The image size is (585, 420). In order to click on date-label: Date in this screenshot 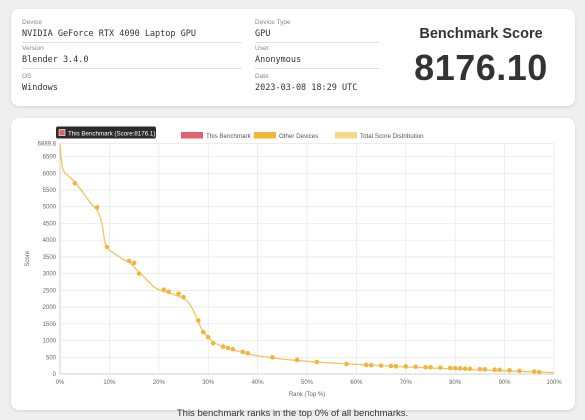, I will do `click(262, 76)`.